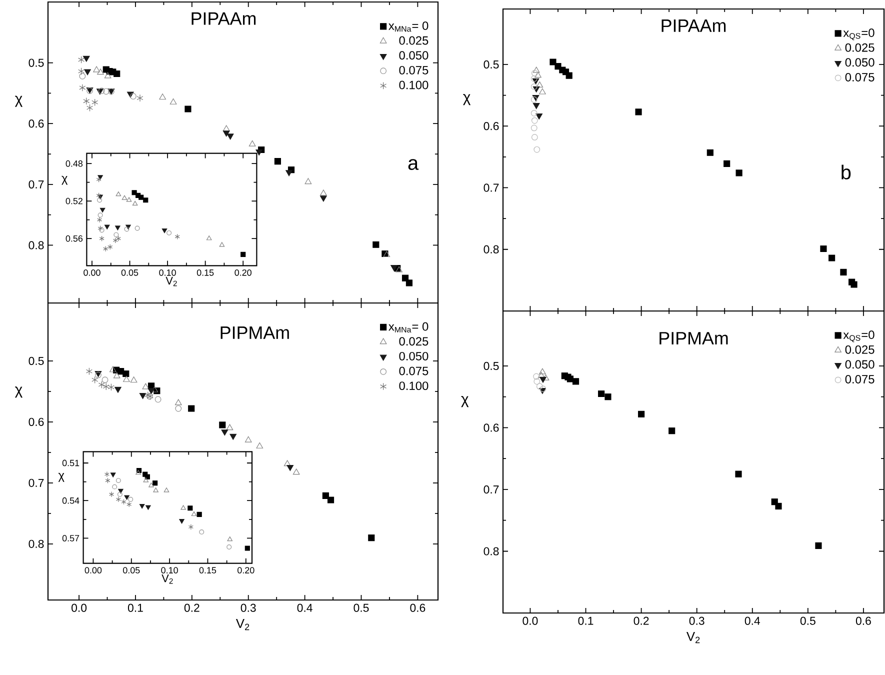 The image size is (885, 675). What do you see at coordinates (36, 124) in the screenshot?
I see `y-tick-label: 0.6` at bounding box center [36, 124].